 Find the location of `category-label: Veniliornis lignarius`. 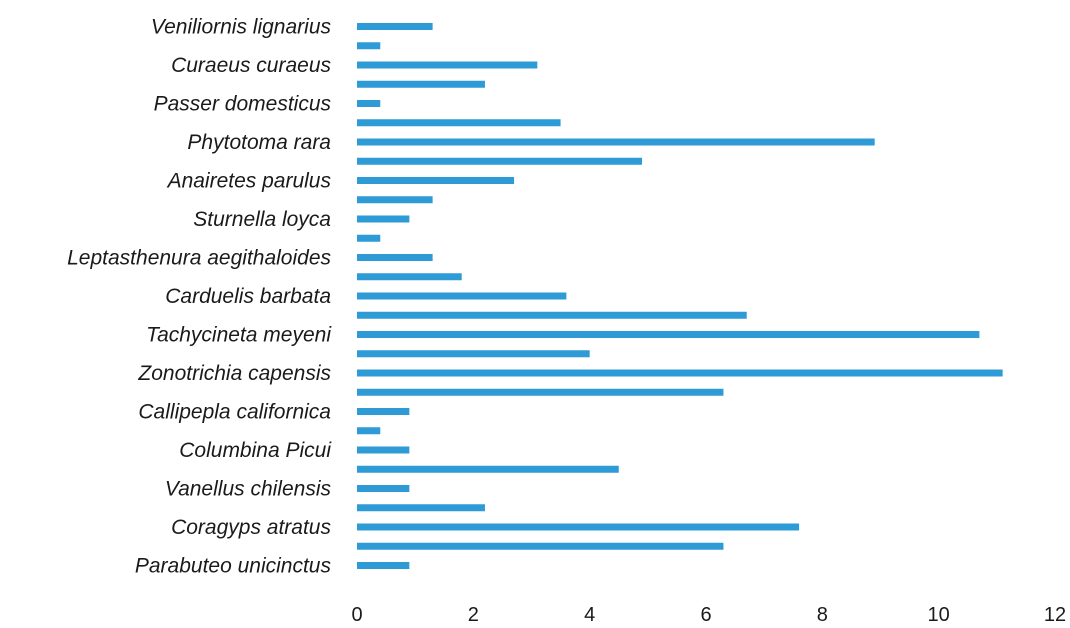

category-label: Veniliornis lignarius is located at coordinates (241, 27).